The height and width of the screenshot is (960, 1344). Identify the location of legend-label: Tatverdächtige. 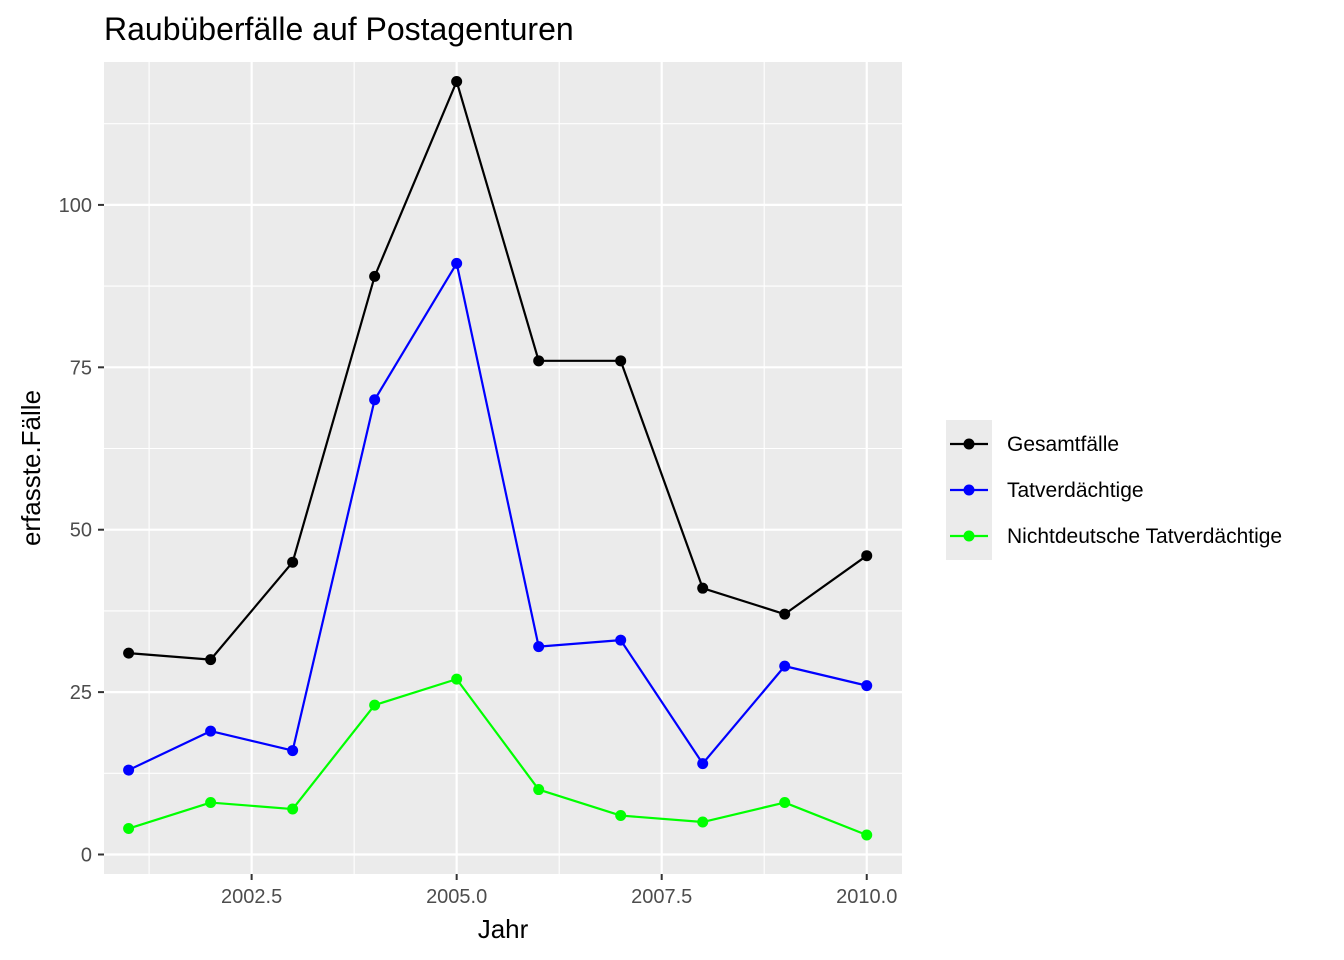
(1075, 490).